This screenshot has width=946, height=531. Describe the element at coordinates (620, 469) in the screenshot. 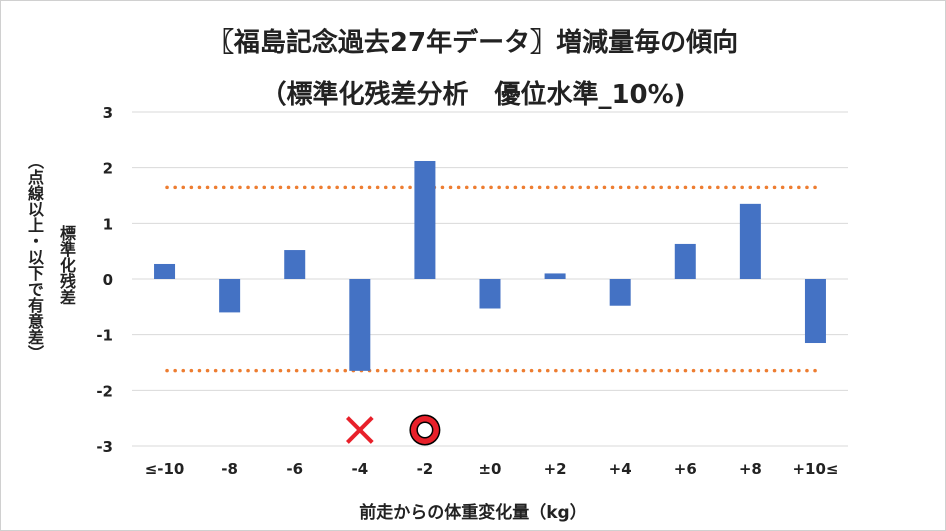

I see `x-tick-label: +4` at that location.